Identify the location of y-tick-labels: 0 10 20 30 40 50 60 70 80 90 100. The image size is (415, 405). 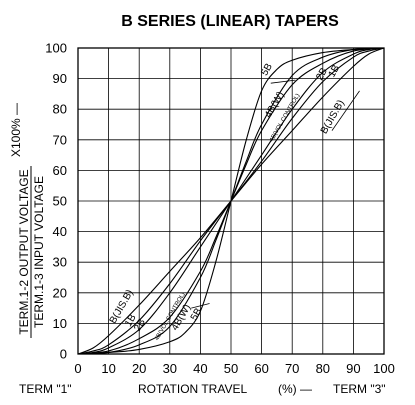
(56, 201).